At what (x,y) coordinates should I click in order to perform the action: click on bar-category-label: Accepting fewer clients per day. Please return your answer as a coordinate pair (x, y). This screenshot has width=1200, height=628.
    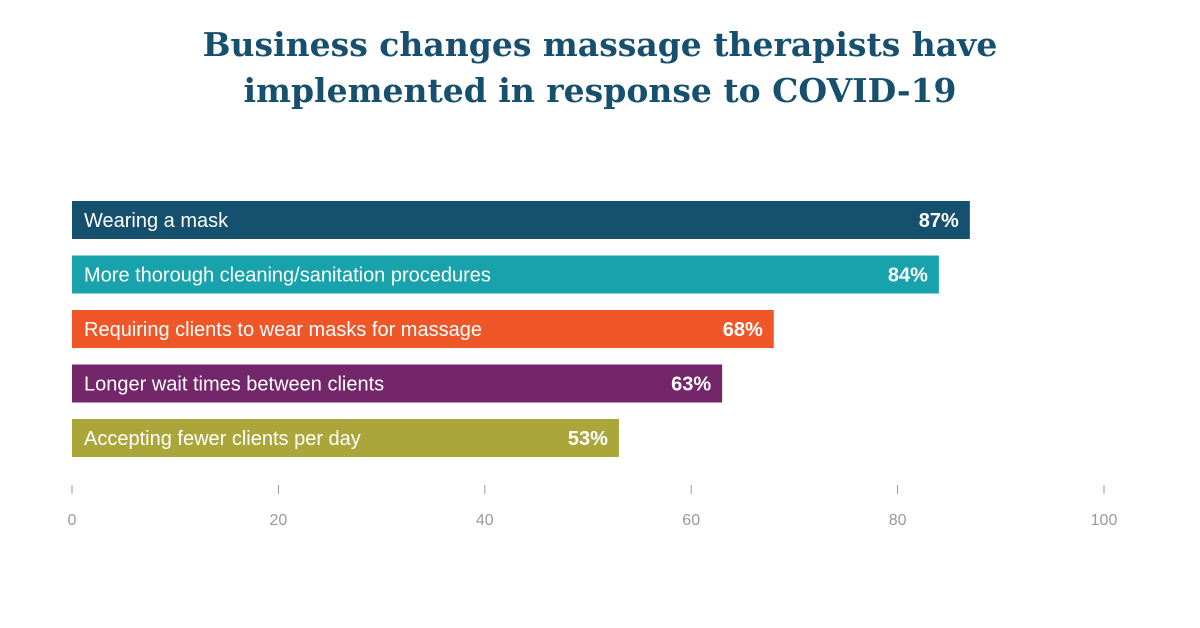
    Looking at the image, I should click on (222, 439).